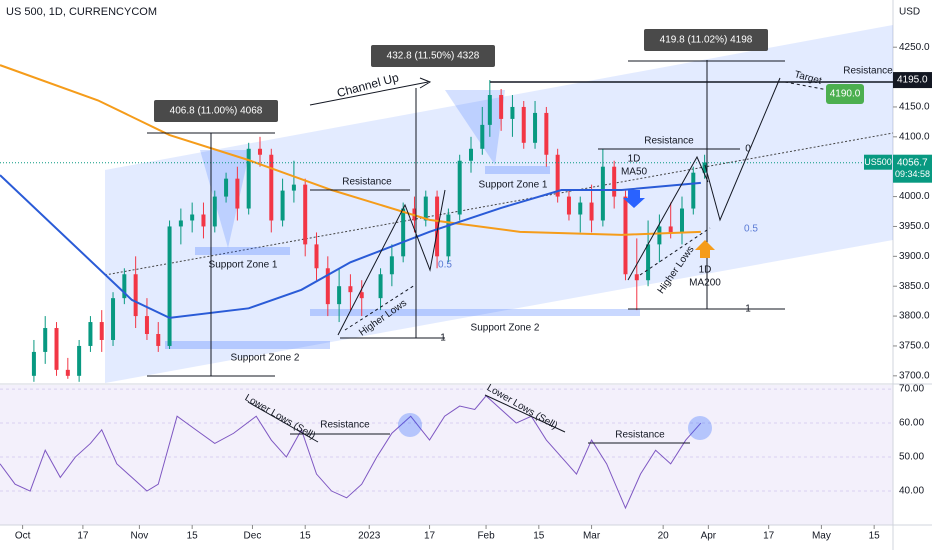 This screenshot has height=550, width=932. I want to click on symbol-box, so click(878, 162).